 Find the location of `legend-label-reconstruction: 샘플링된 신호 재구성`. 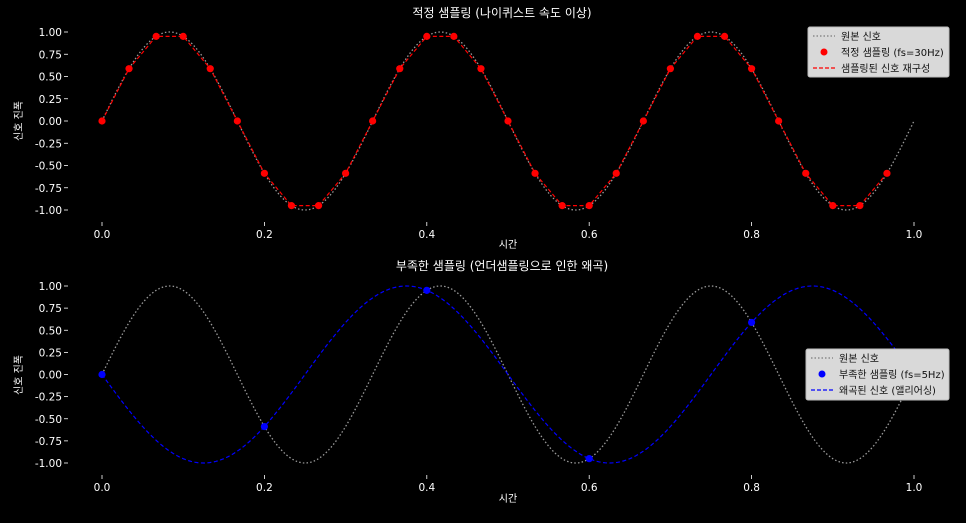

legend-label-reconstruction: 샘플링된 신호 재구성 is located at coordinates (885, 69).